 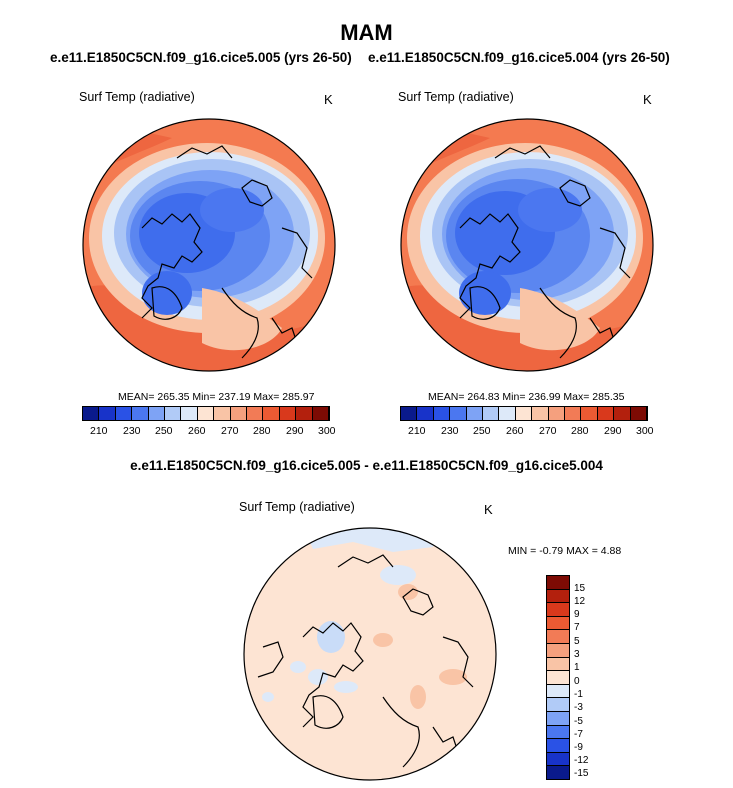 I want to click on panel-2-colorbar, so click(x=524, y=413).